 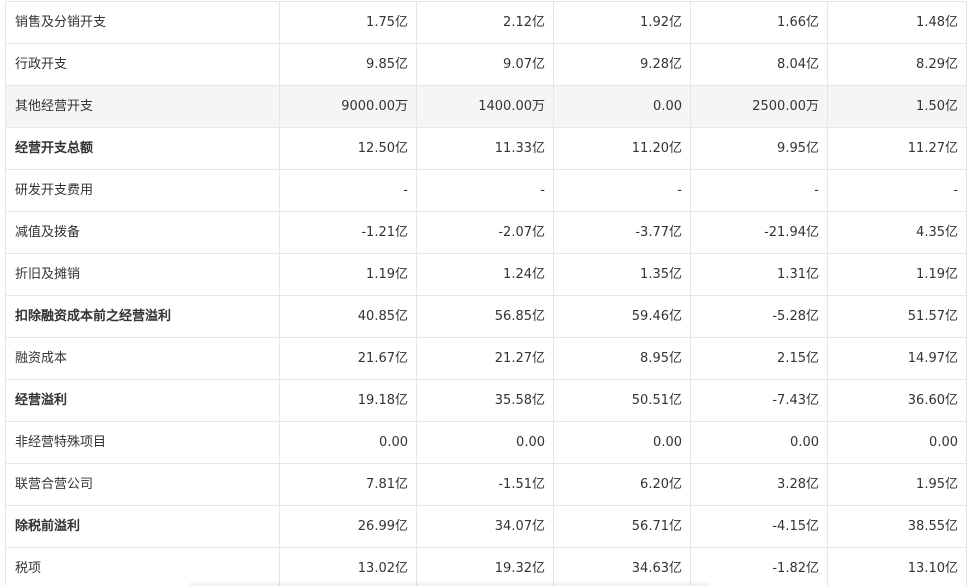 I want to click on value-cell: 36.60亿, so click(x=897, y=400).